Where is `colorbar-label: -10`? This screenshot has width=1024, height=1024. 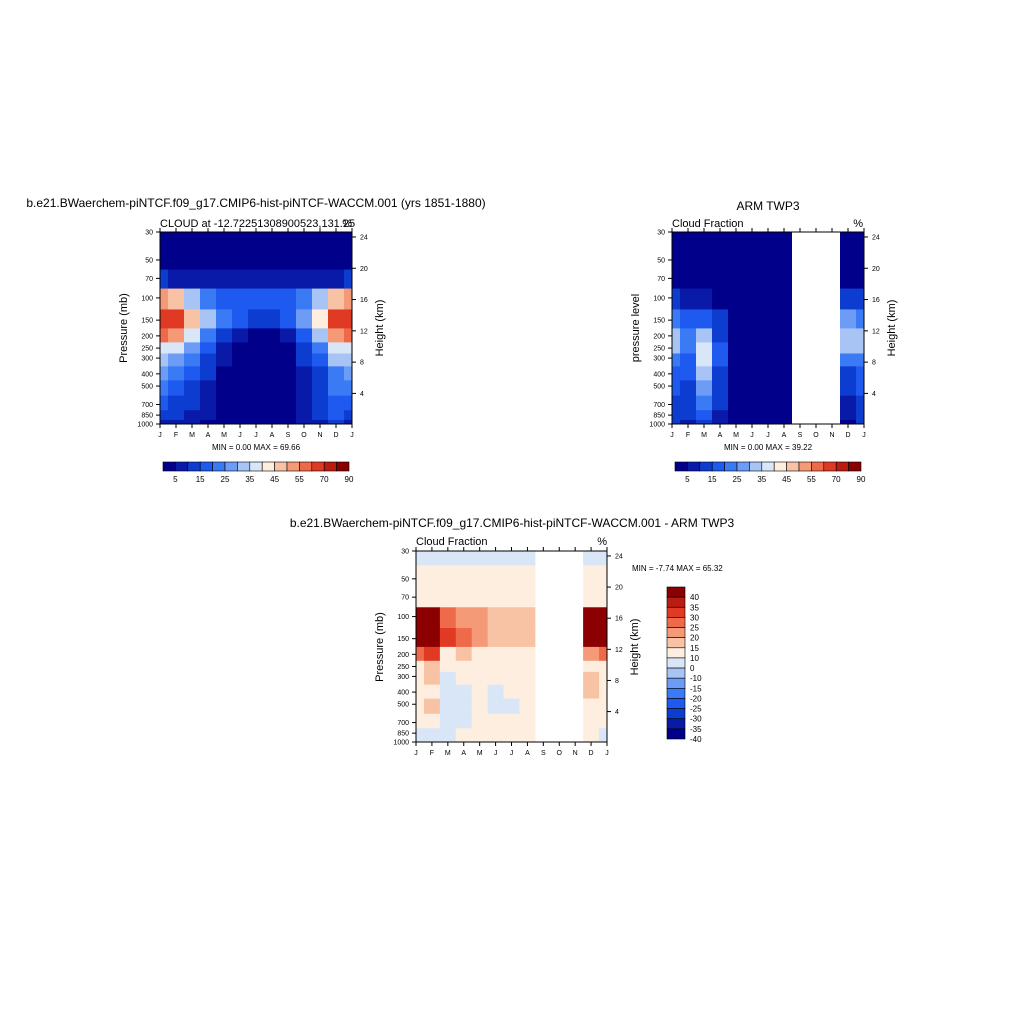 colorbar-label: -10 is located at coordinates (696, 678).